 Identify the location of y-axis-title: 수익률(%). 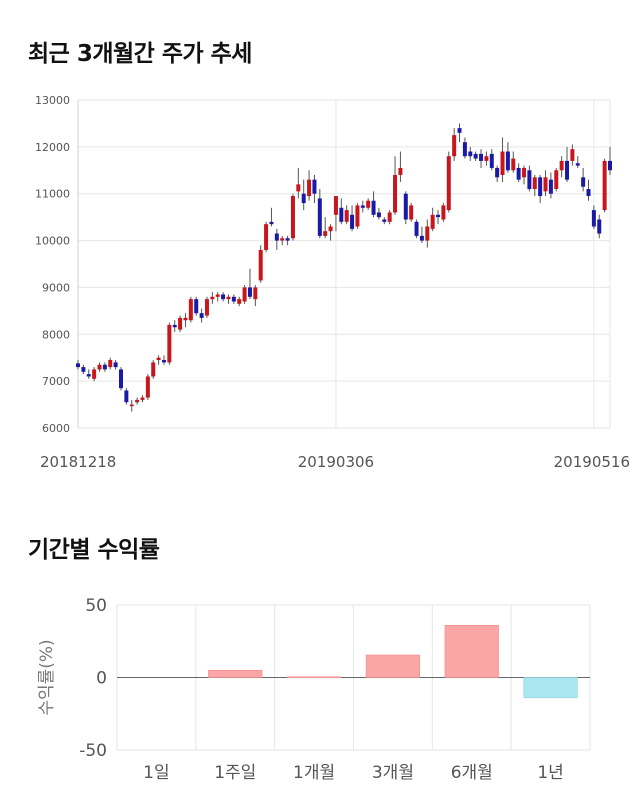
(47, 677).